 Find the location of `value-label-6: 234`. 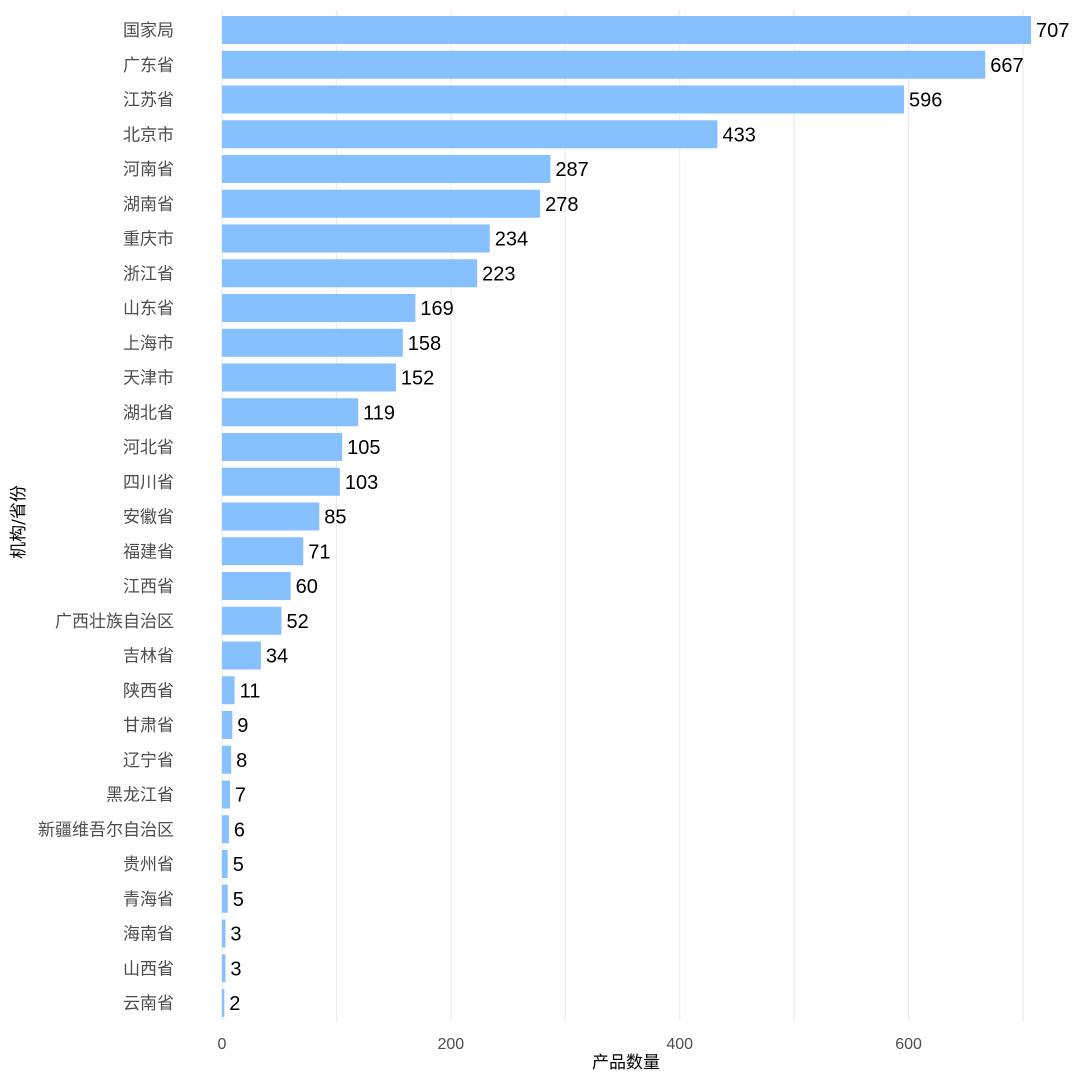

value-label-6: 234 is located at coordinates (511, 240).